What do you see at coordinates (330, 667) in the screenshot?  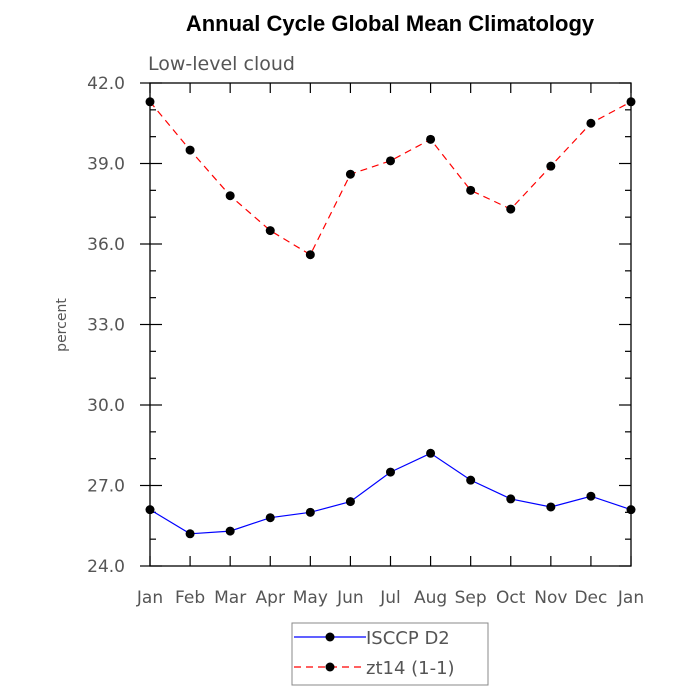 I see `legend-marker-zt14` at bounding box center [330, 667].